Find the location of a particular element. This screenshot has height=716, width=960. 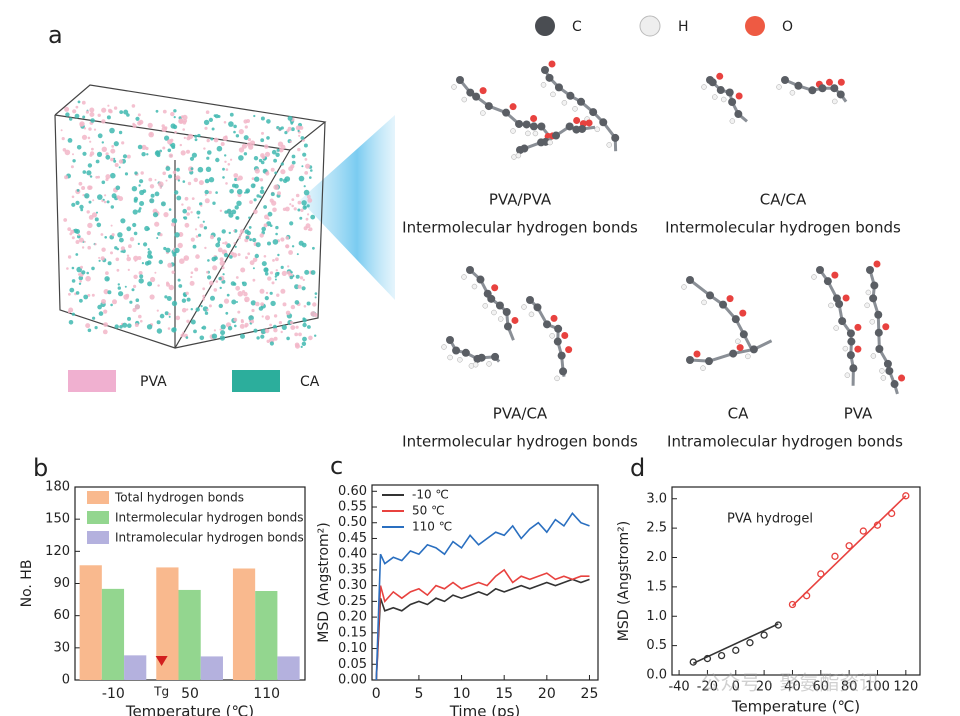

data-point is located at coordinates (835, 556).